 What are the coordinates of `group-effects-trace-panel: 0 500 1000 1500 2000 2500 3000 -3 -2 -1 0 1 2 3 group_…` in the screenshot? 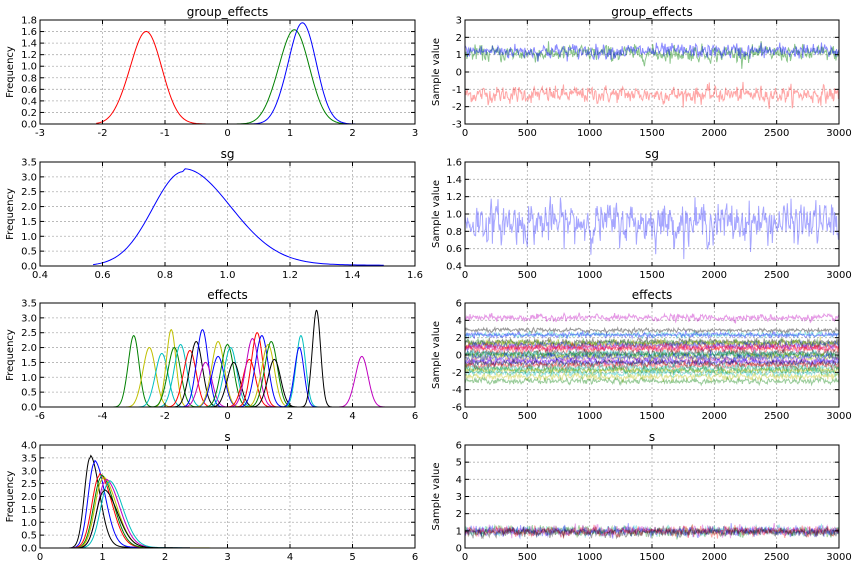 It's located at (641, 72).